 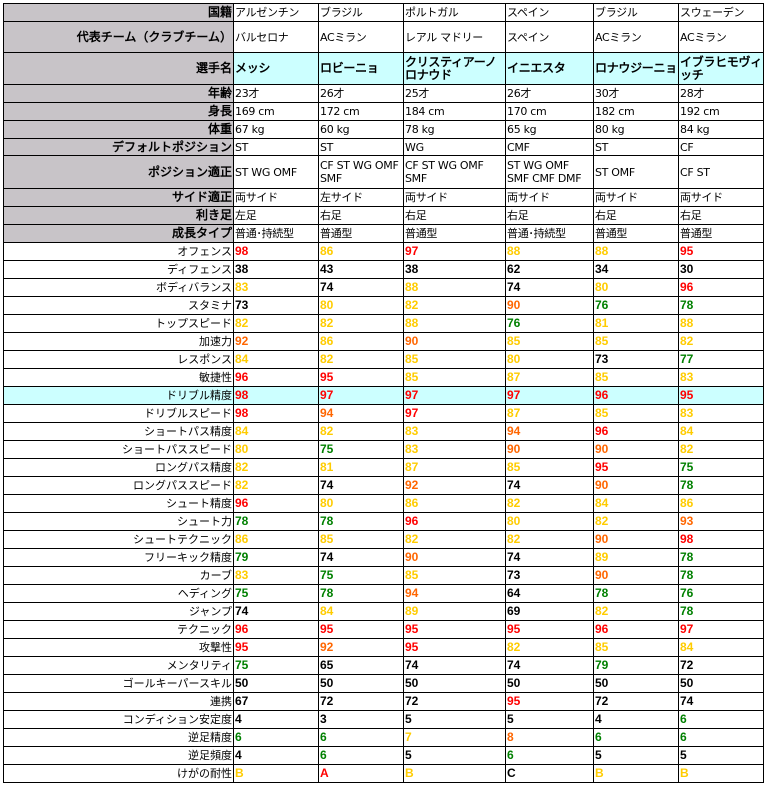 I want to click on stat-value-2: 94, so click(x=361, y=413).